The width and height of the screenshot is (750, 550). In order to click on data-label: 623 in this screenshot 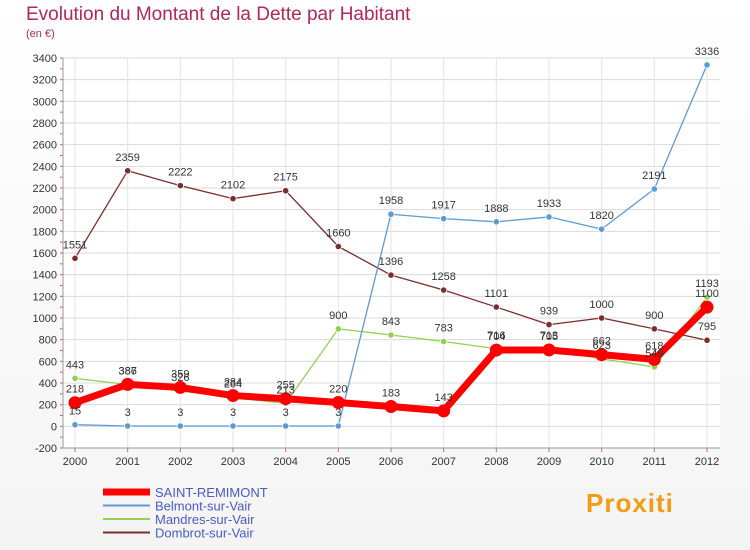, I will do `click(601, 346)`.